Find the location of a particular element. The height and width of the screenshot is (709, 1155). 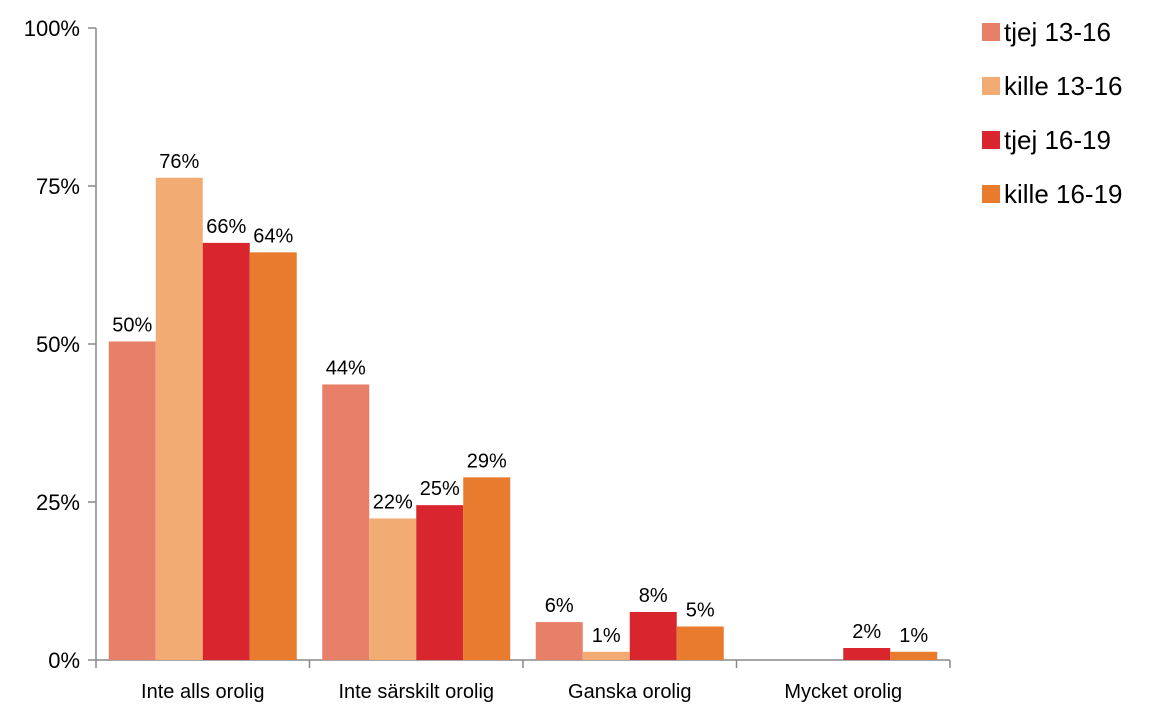

legend-label: kille 13-16 is located at coordinates (1063, 86).